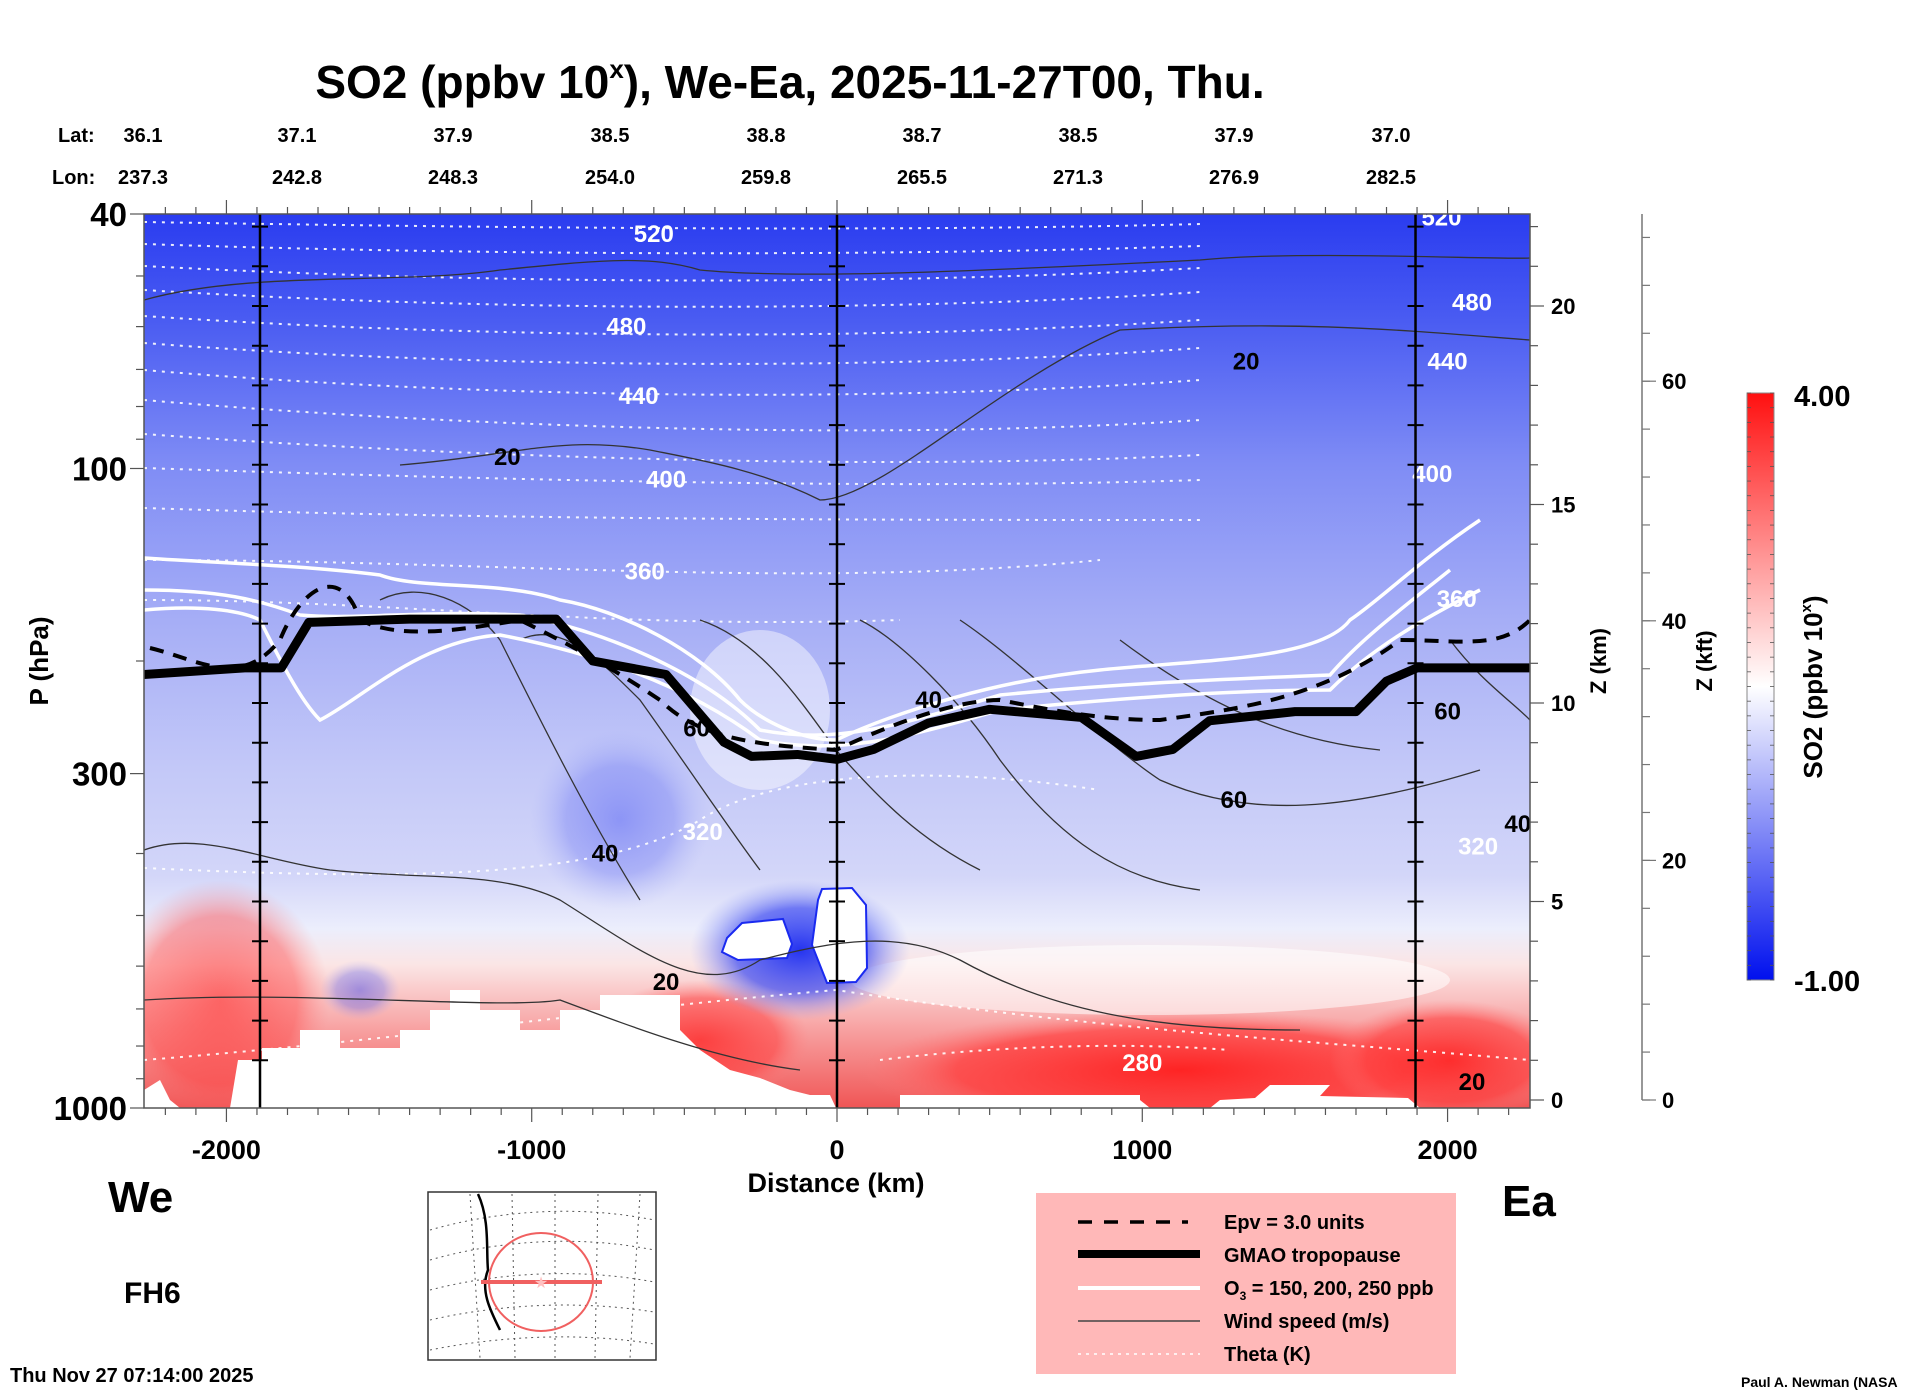 This screenshot has height=1394, width=1926. I want to click on x-axis-label: Distance (km), so click(835, 1183).